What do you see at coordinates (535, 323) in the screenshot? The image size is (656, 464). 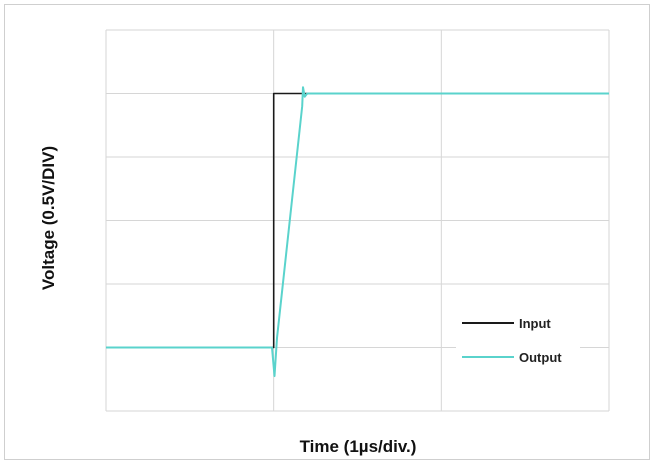 I see `legend-label-input: Input` at bounding box center [535, 323].